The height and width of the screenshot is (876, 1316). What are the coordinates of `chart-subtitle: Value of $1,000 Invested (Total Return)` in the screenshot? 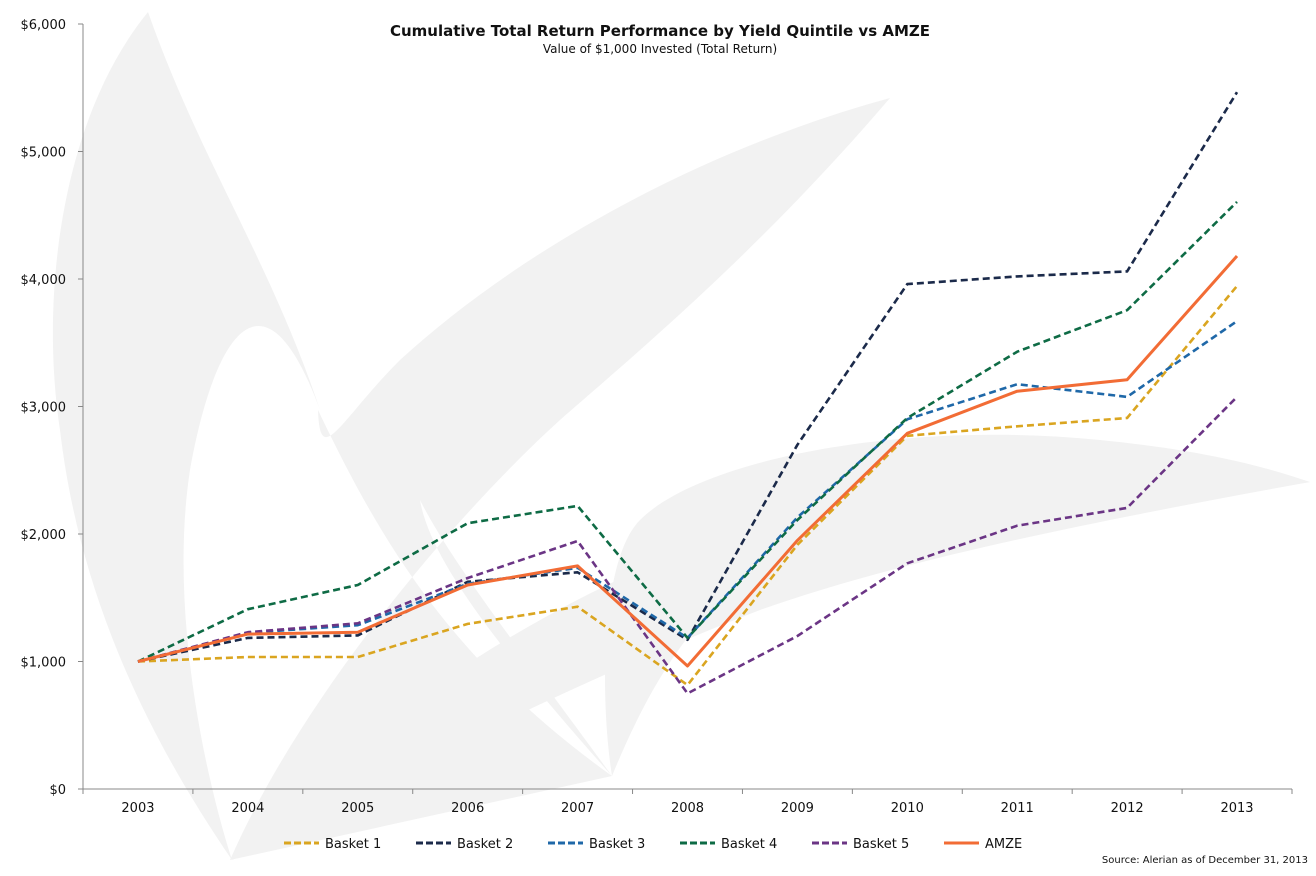 It's located at (660, 49).